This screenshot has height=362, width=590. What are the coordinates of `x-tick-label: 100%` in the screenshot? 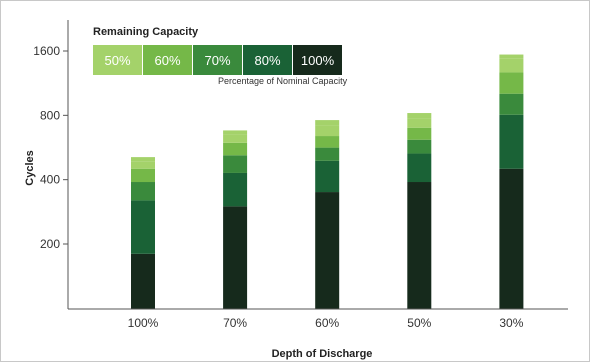 It's located at (143, 323).